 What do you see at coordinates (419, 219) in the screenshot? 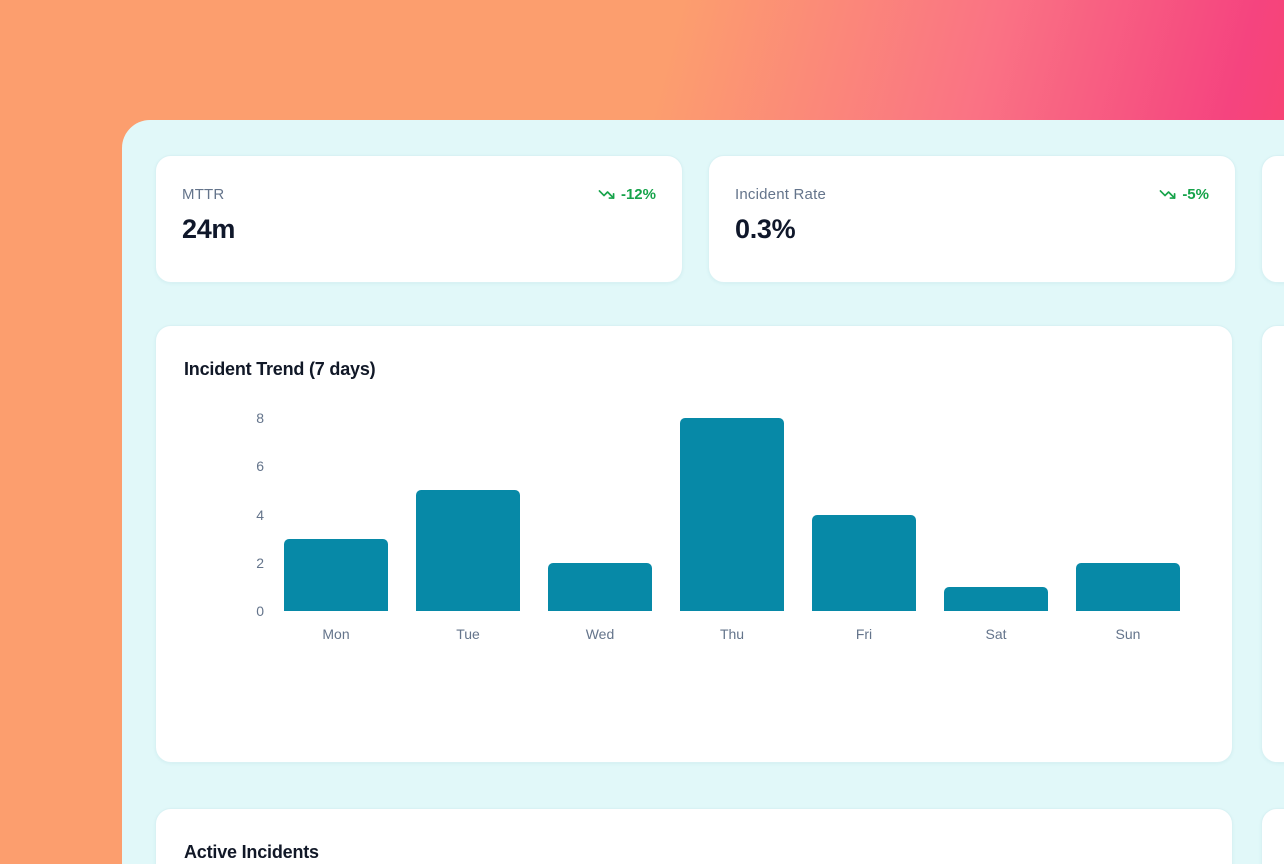
I see `stat-card-mttr: MTTR 24m -12%` at bounding box center [419, 219].